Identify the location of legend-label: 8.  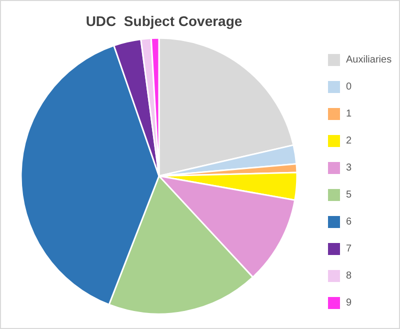
(349, 276).